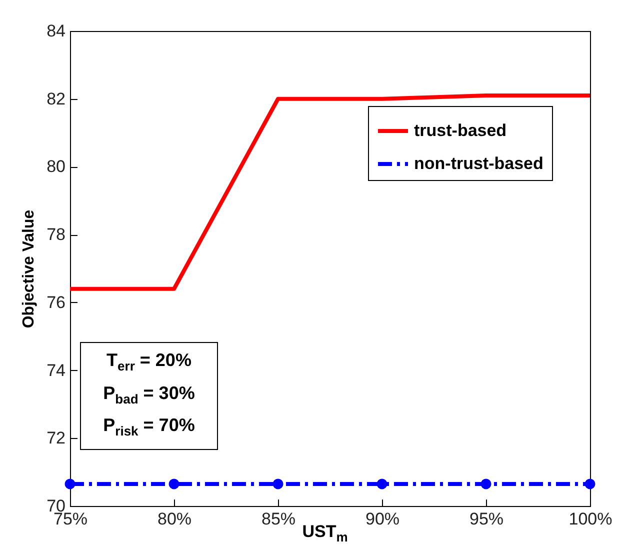 This screenshot has height=560, width=627. Describe the element at coordinates (460, 130) in the screenshot. I see `legend-label: trust-based` at that location.